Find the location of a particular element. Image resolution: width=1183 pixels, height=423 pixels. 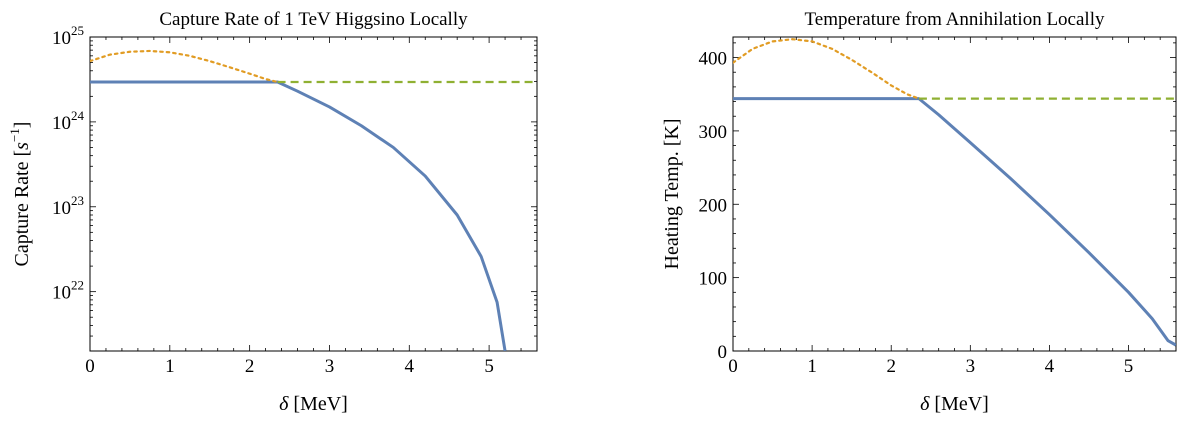

y-tick-label: 200 is located at coordinates (713, 205).